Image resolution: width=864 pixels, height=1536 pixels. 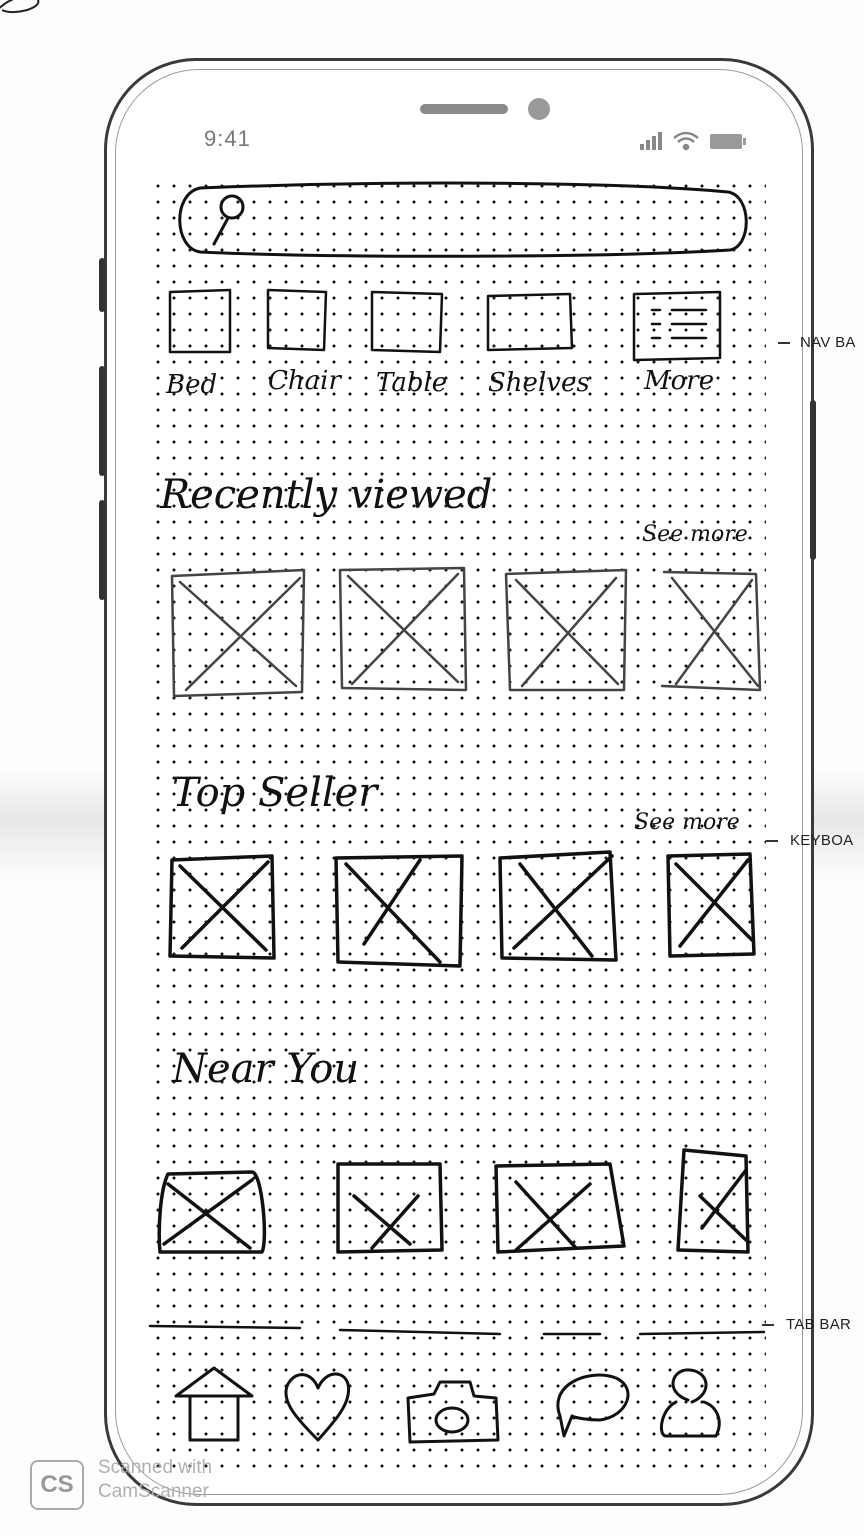 What do you see at coordinates (102, 421) in the screenshot?
I see `volume-button-middle` at bounding box center [102, 421].